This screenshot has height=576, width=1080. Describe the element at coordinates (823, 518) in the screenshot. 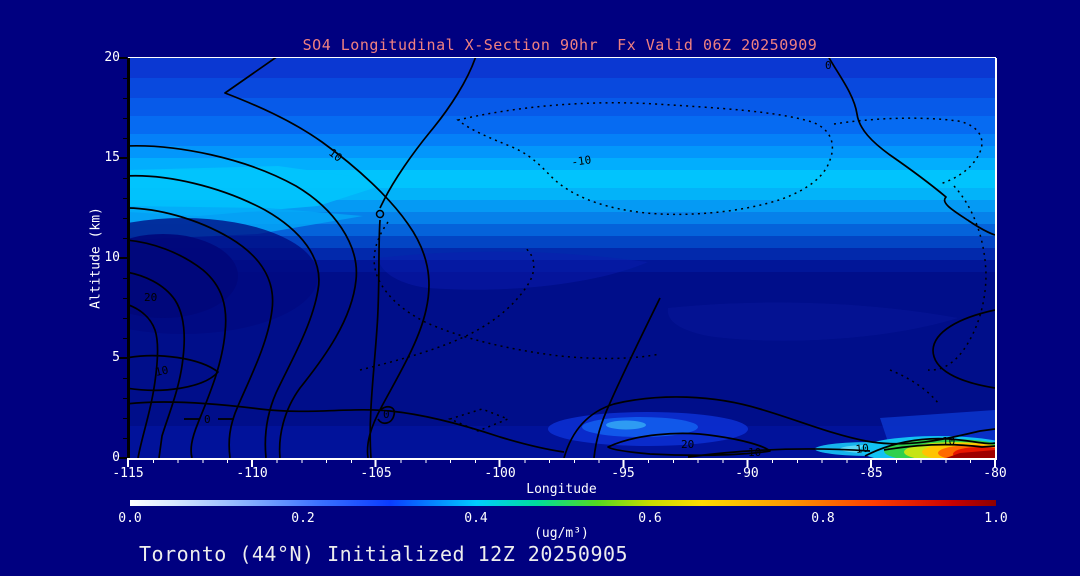

I see `colorbar-tick-0.8: 0.8` at that location.